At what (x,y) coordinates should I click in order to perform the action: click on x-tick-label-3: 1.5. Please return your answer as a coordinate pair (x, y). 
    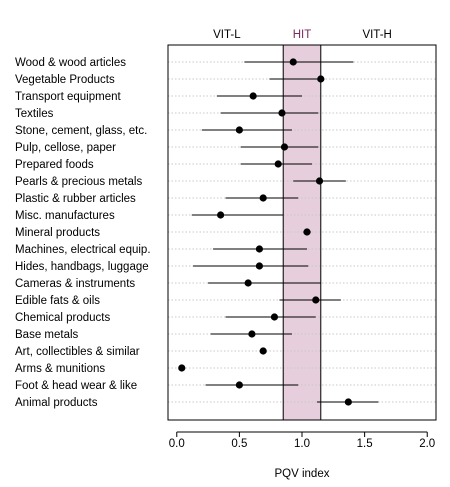
    Looking at the image, I should click on (365, 444).